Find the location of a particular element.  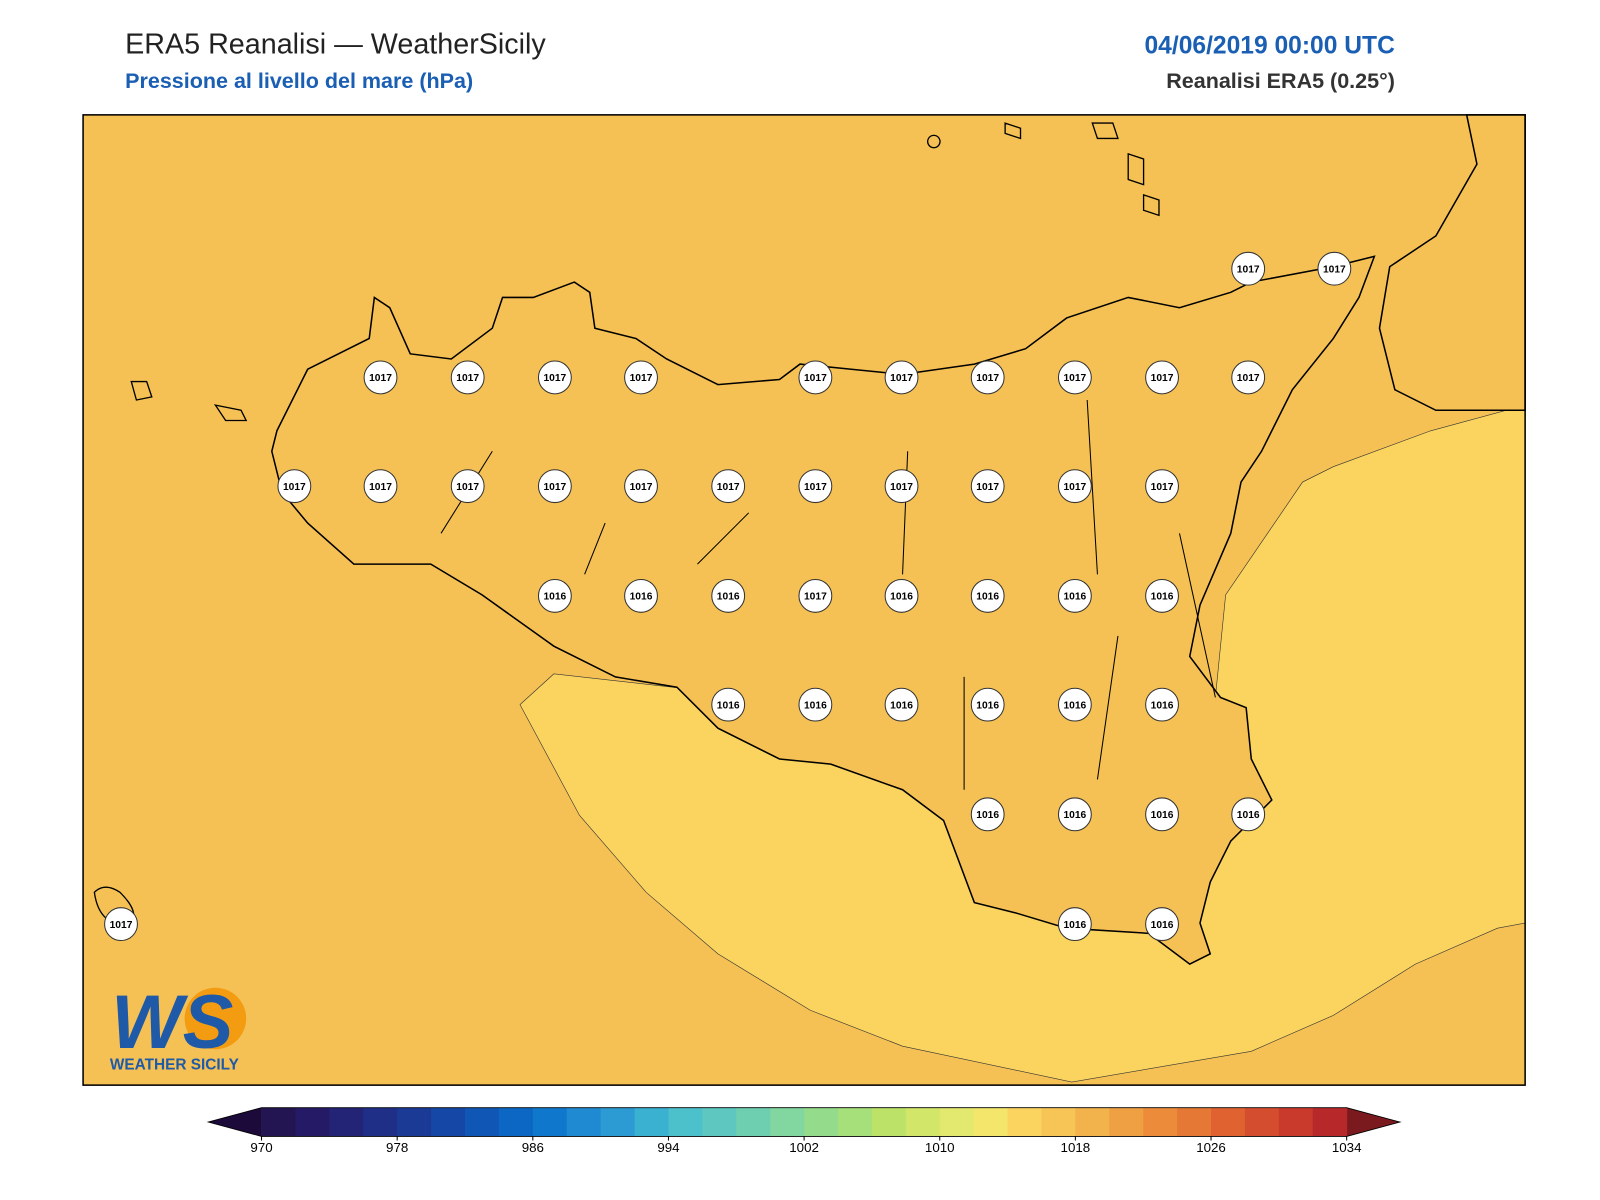

colorbar-tick-label: 986 is located at coordinates (533, 1147).